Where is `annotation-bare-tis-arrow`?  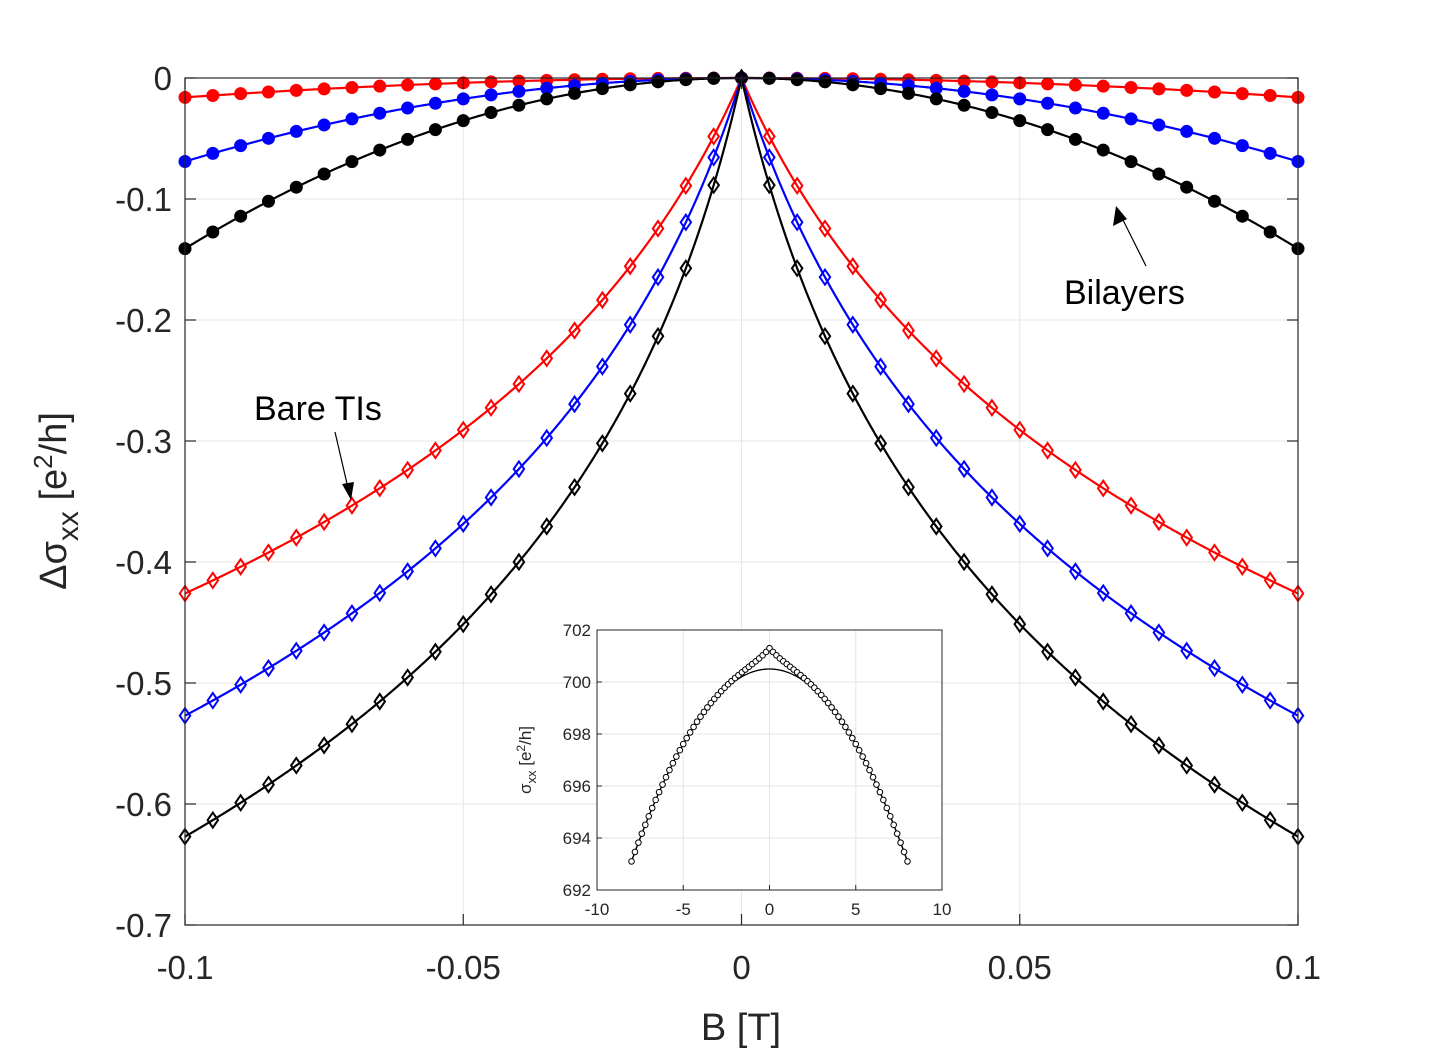
annotation-bare-tis-arrow is located at coordinates (341, 460).